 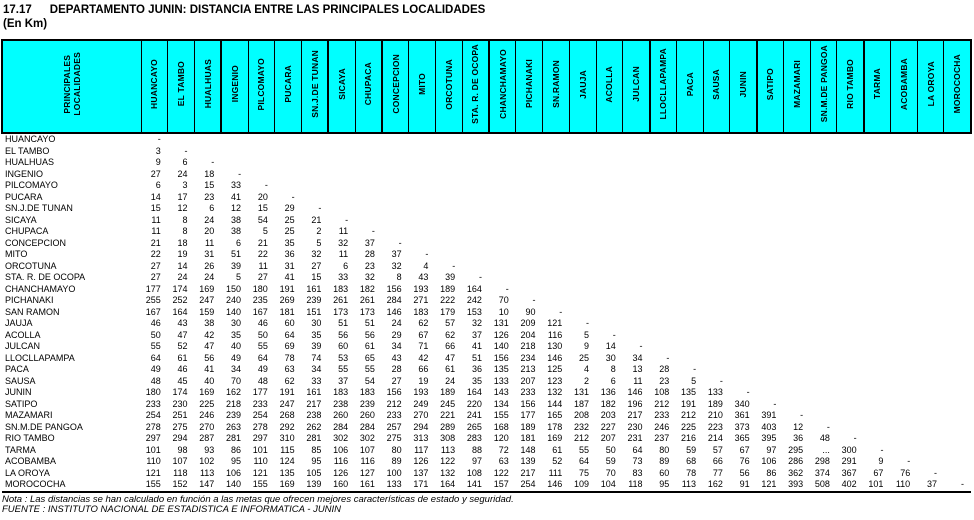 What do you see at coordinates (369, 380) in the screenshot?
I see `distance-cell: 54` at bounding box center [369, 380].